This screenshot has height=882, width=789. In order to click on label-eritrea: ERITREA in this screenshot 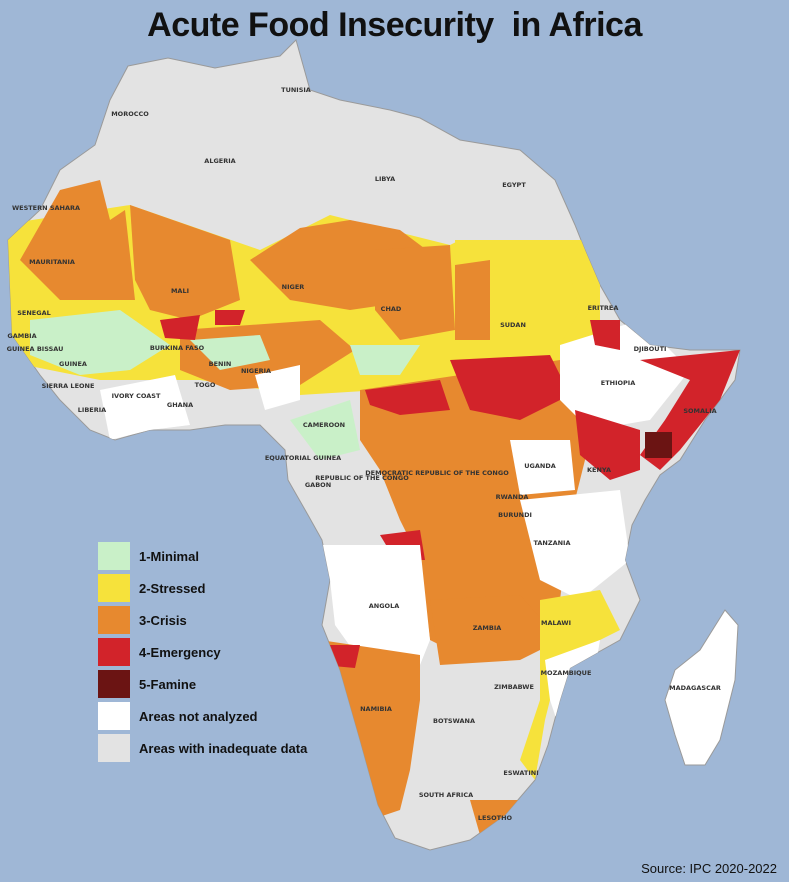, I will do `click(603, 308)`.